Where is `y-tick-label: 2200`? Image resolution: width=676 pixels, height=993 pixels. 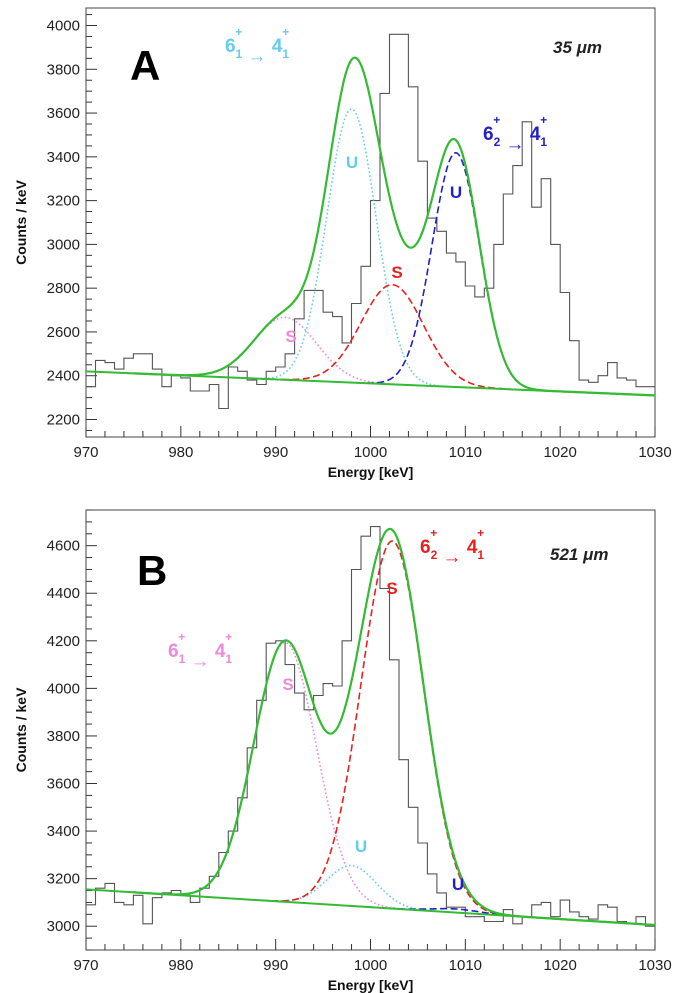 y-tick-label: 2200 is located at coordinates (63, 419).